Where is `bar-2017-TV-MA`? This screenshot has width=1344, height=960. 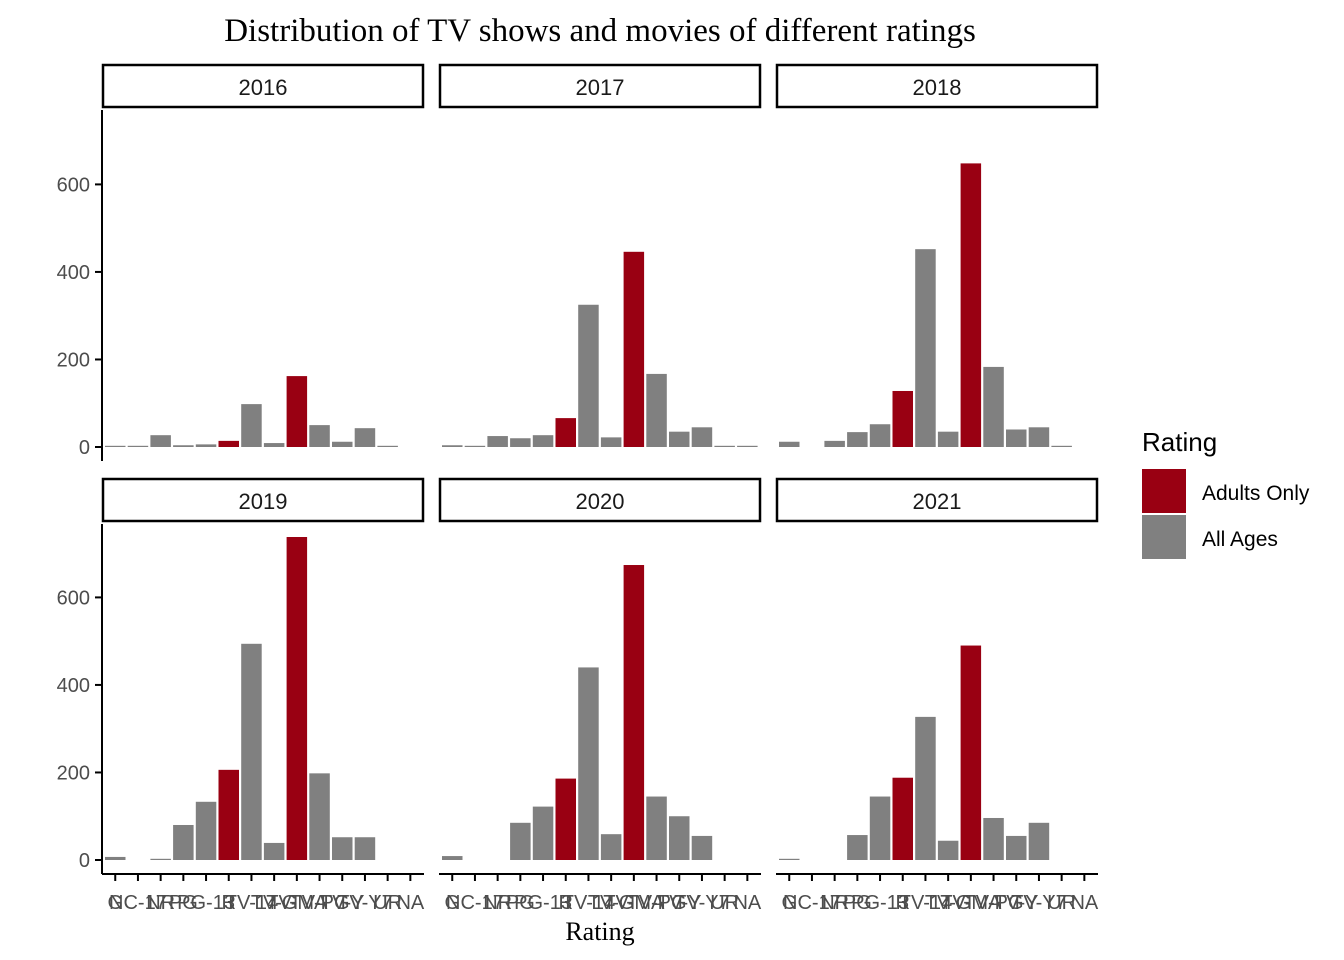 bar-2017-TV-MA is located at coordinates (634, 349).